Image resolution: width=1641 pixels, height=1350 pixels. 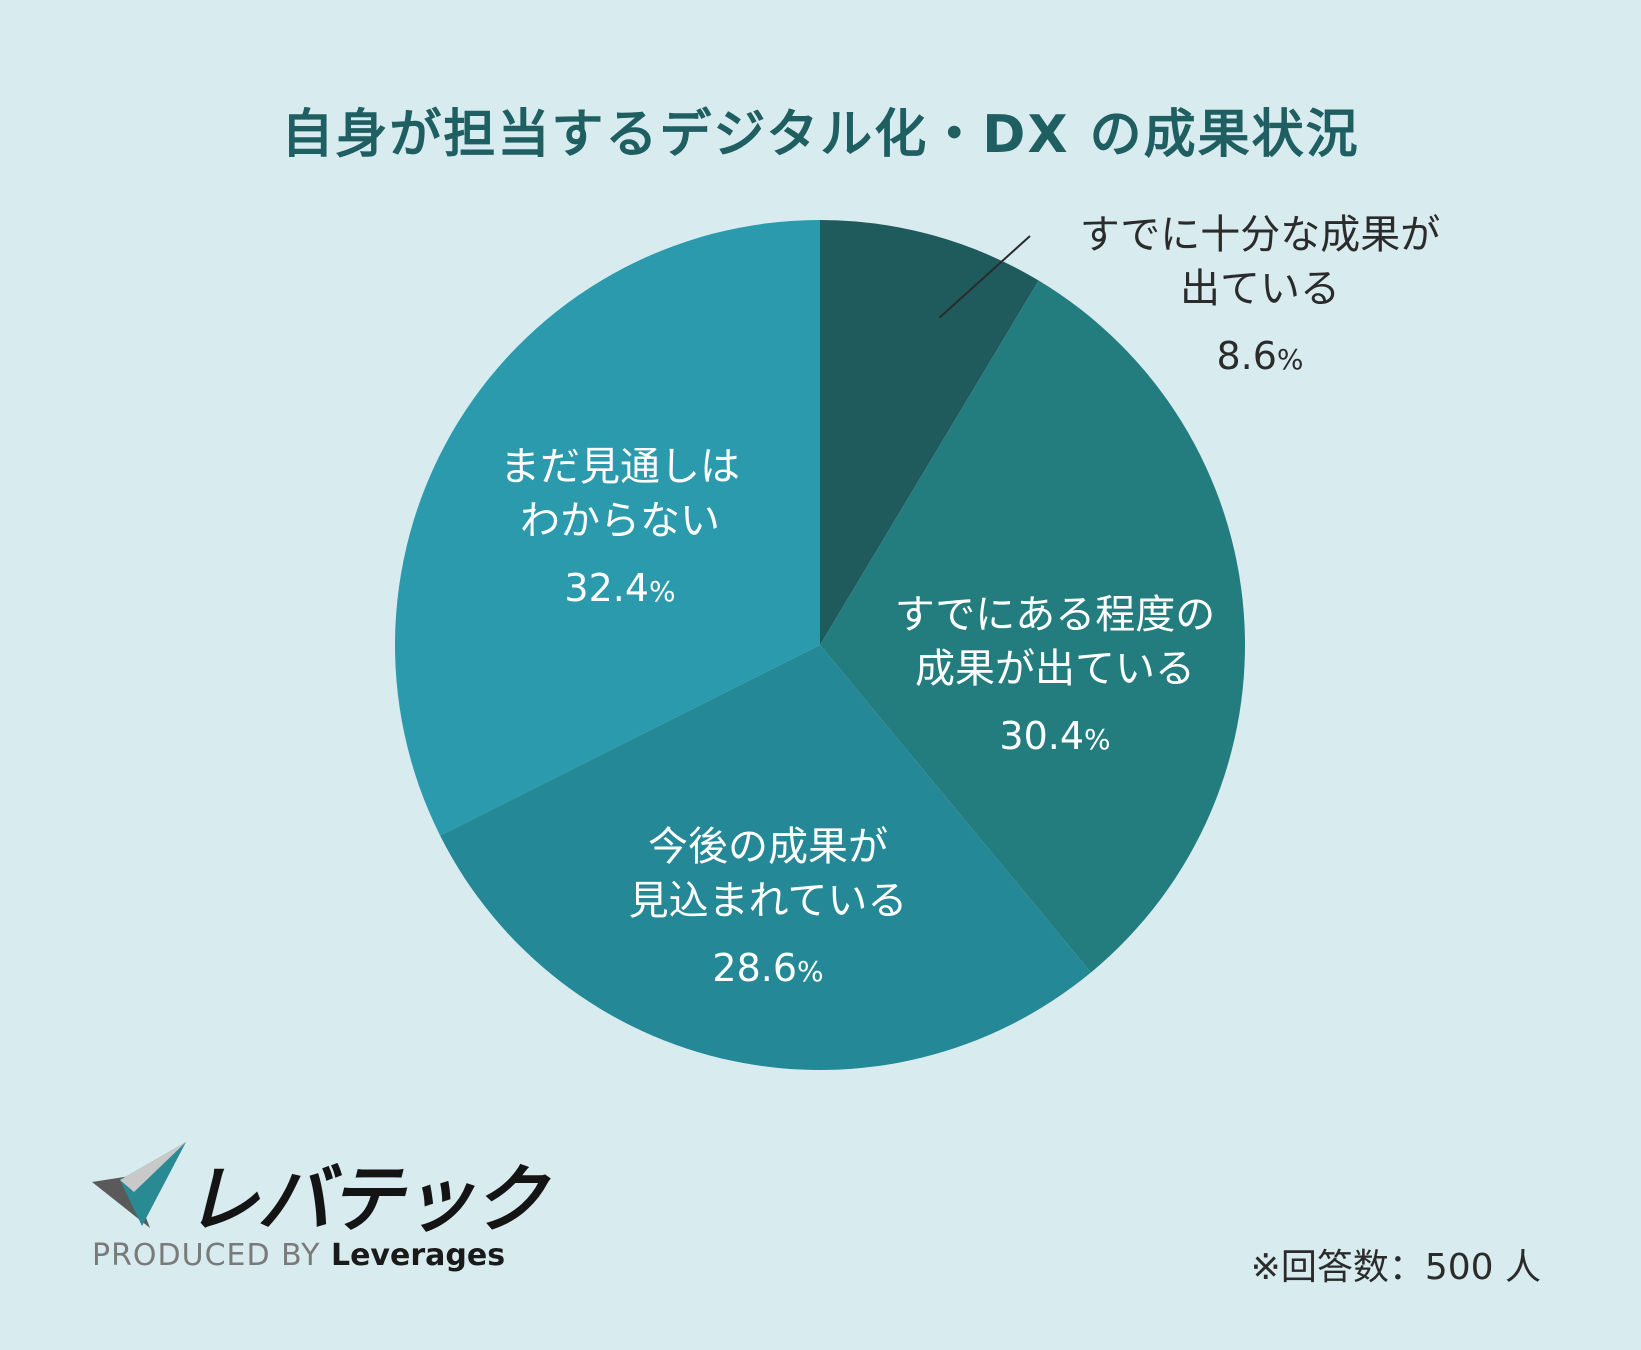 I want to click on slice-label-1: すでに十分な成果が 出ている 8.6%, so click(x=1260, y=295).